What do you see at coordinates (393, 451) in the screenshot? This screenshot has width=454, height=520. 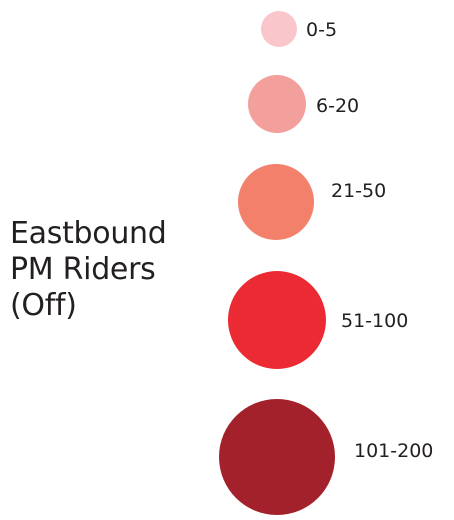 I see `legend-label-101-200: 101-200` at bounding box center [393, 451].